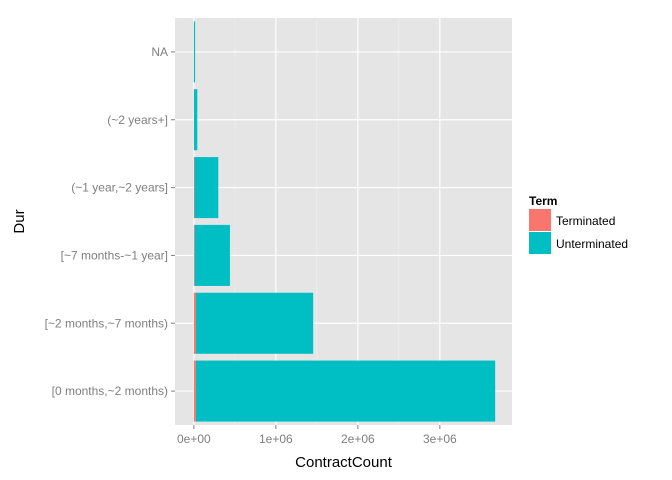 The width and height of the screenshot is (672, 480). Describe the element at coordinates (106, 323) in the screenshot. I see `y-tick-label: [~2 months,~7 months)` at that location.